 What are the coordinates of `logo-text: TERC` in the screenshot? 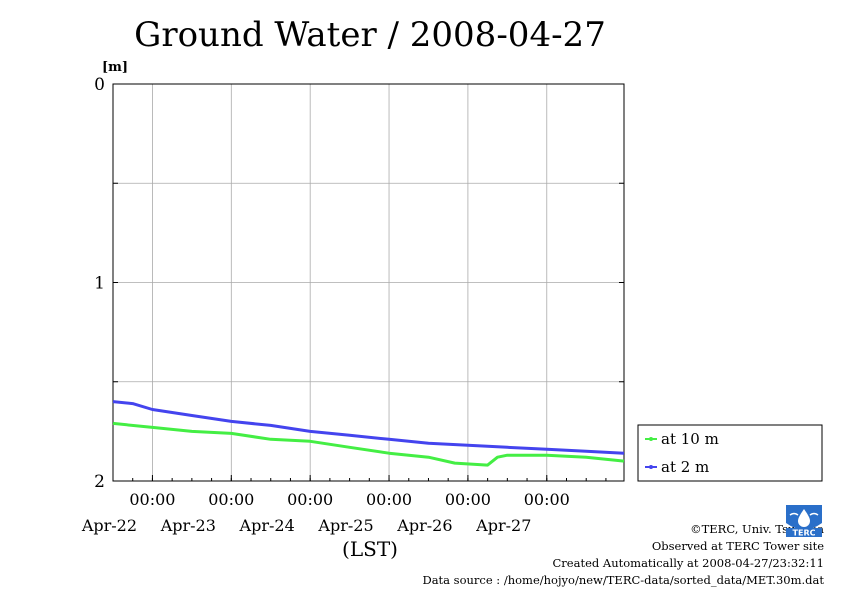 It's located at (804, 533).